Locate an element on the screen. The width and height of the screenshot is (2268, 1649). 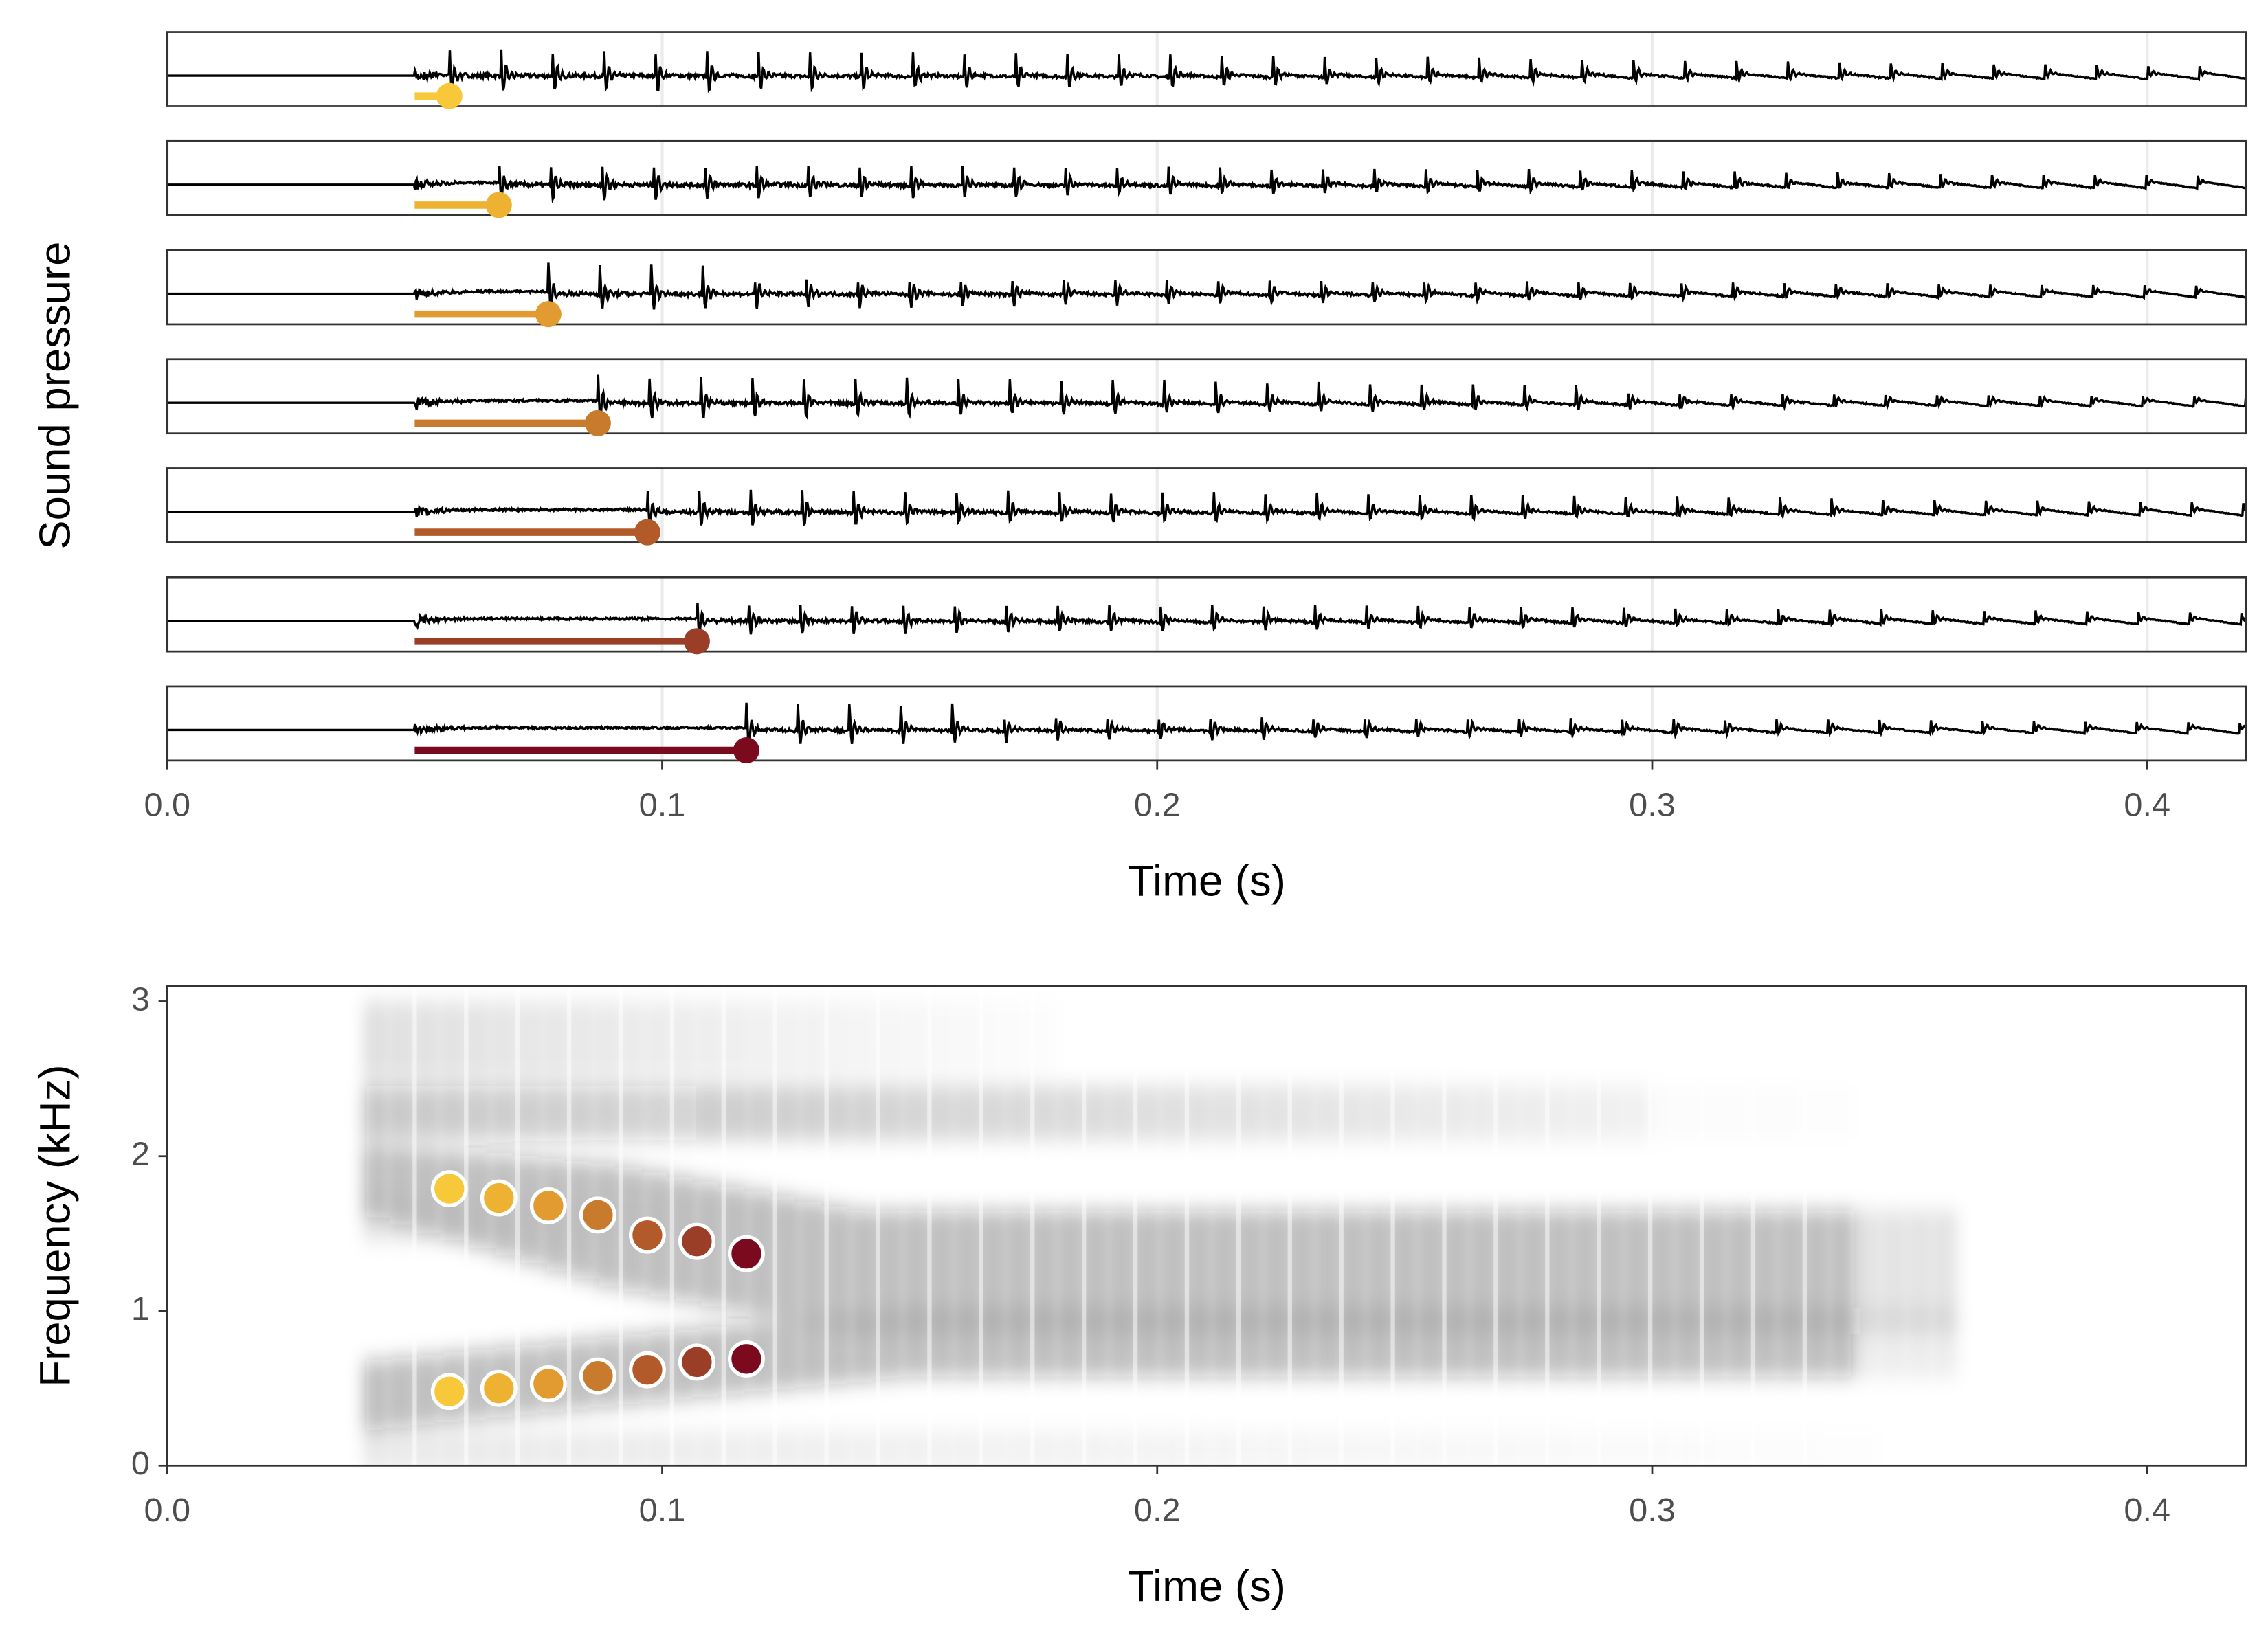
x-tick-label: 0.2 is located at coordinates (1157, 1510).